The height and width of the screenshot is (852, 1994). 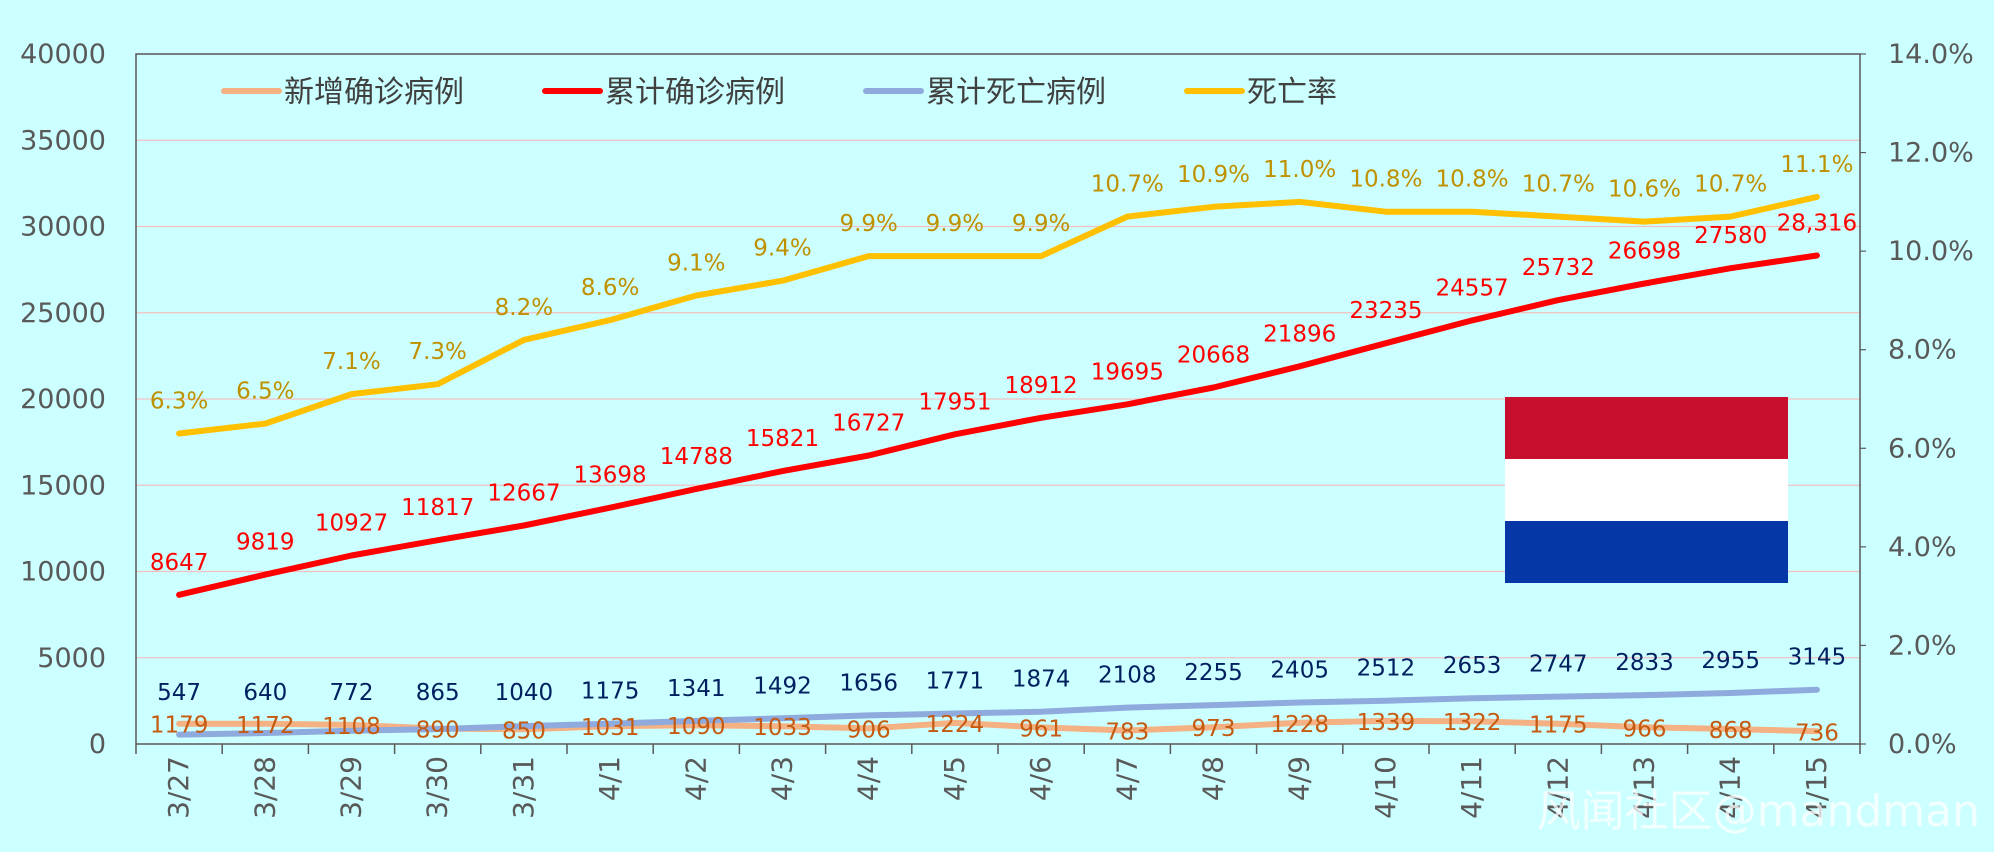 I want to click on data-label-new-cases: 783, so click(x=1127, y=732).